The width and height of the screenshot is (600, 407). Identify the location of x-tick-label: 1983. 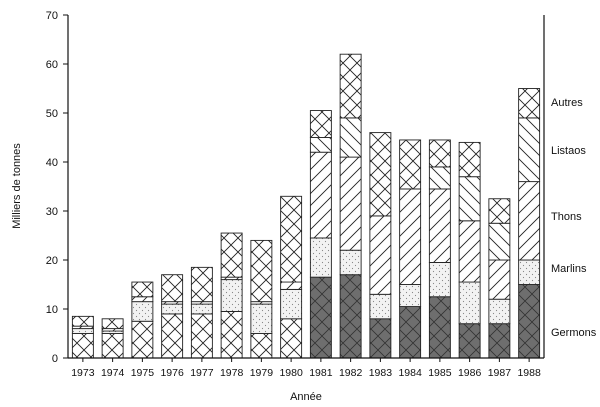
(381, 373).